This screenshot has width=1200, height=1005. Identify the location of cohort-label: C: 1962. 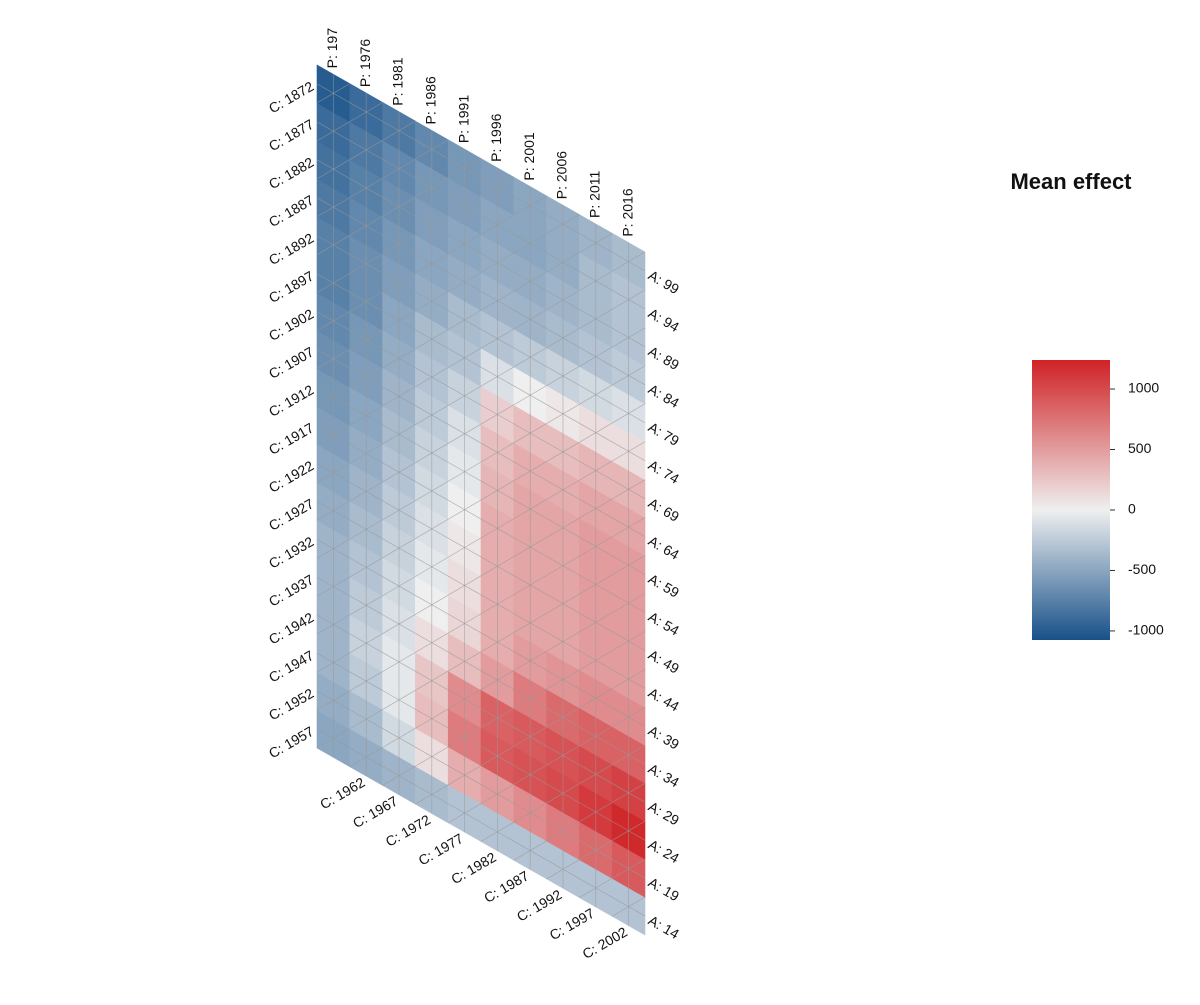
(342, 793).